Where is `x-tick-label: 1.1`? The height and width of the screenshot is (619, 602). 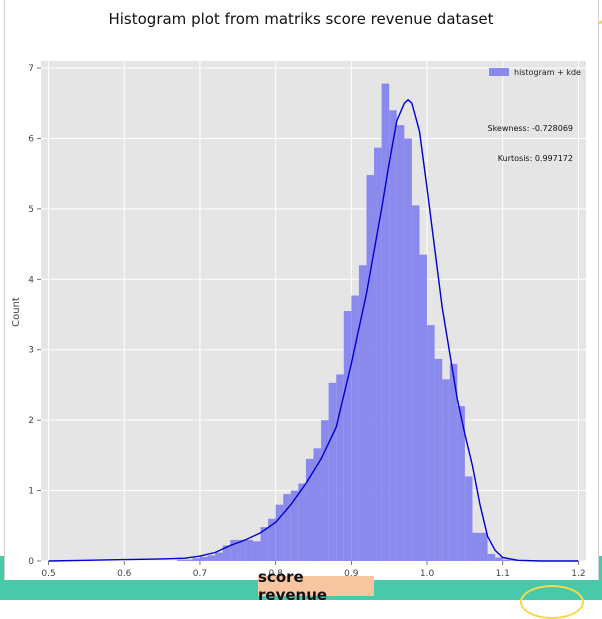
x-tick-label: 1.1 is located at coordinates (503, 574).